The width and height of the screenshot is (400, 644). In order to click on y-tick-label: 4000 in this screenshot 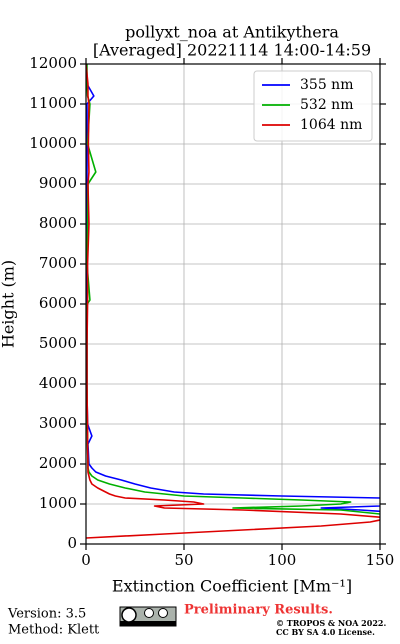, I will do `click(58, 383)`.